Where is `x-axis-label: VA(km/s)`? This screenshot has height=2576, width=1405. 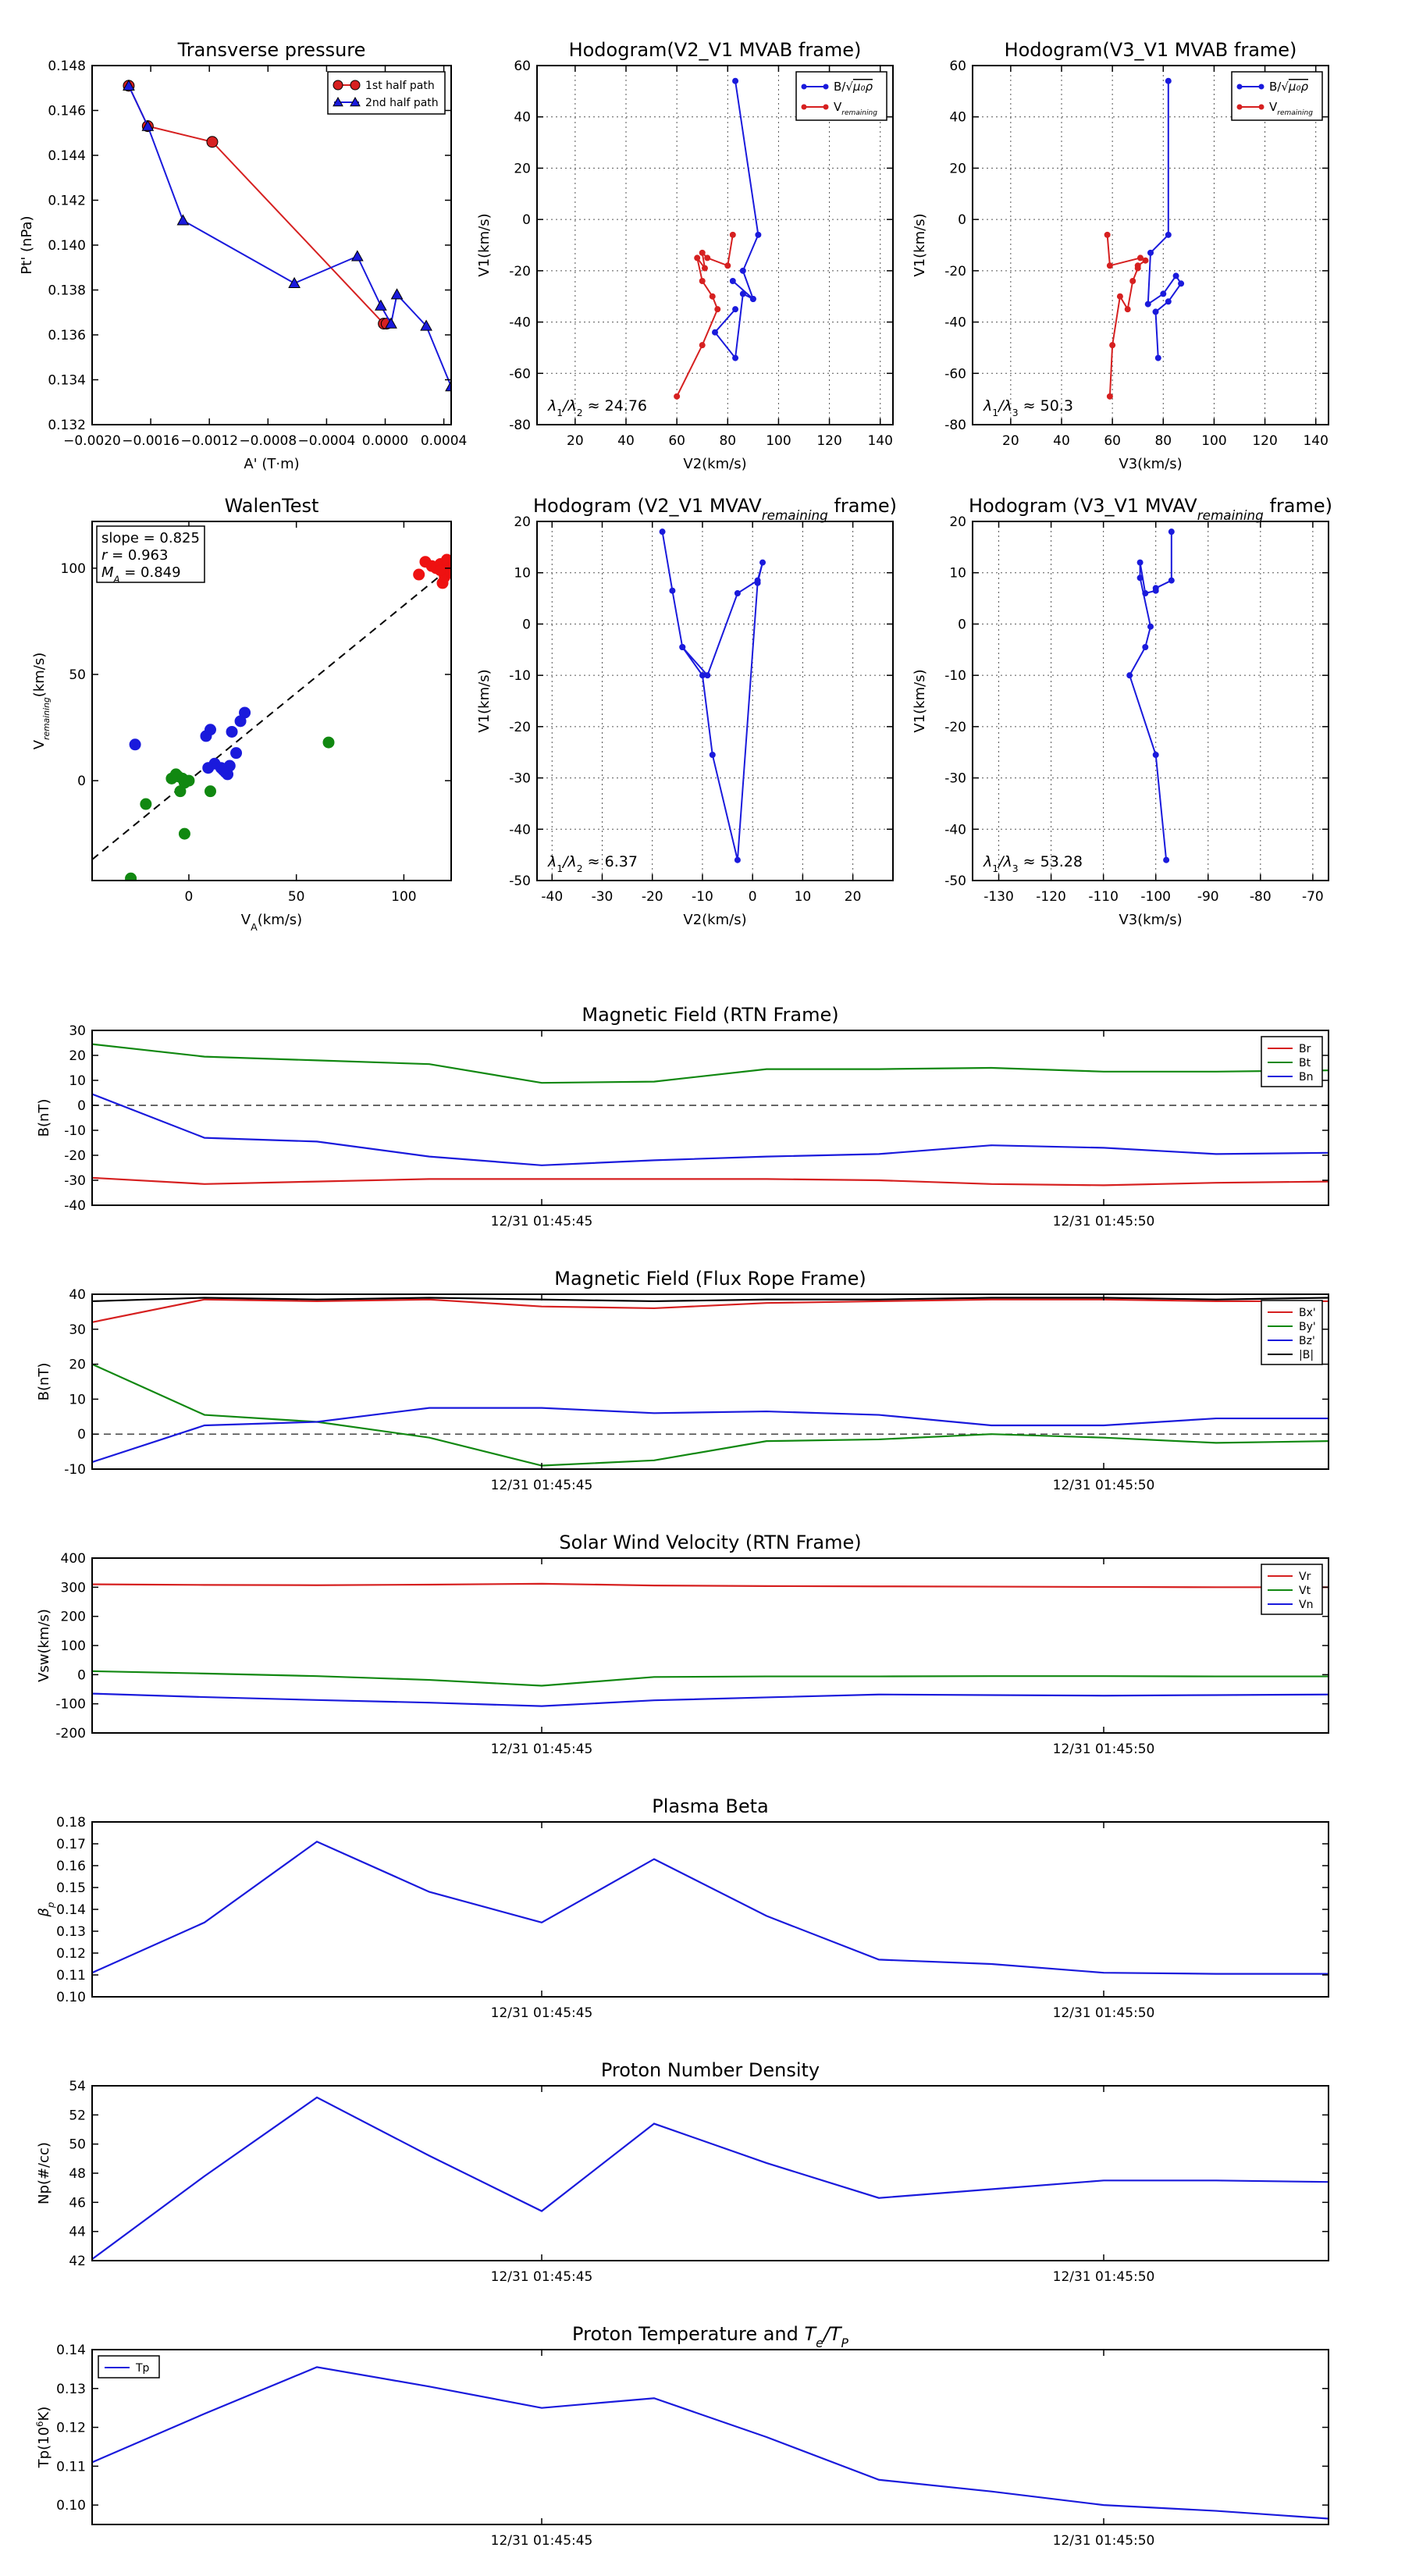 x-axis-label: VA(km/s) is located at coordinates (271, 922).